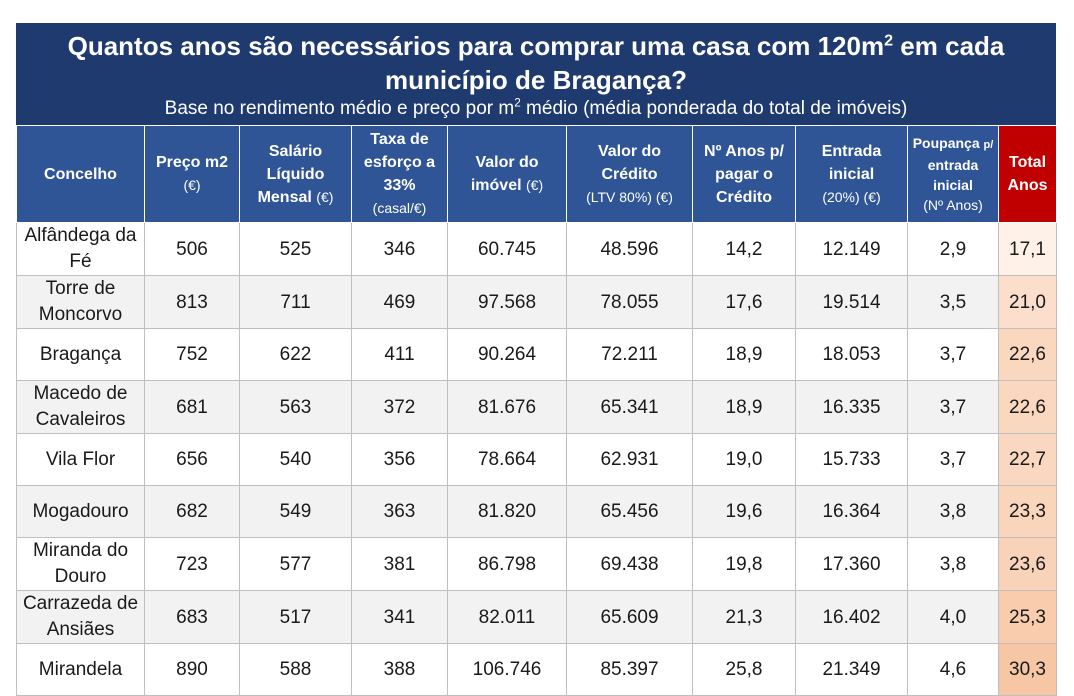  Describe the element at coordinates (507, 302) in the screenshot. I see `cell-valor-imovel: 97.568` at that location.